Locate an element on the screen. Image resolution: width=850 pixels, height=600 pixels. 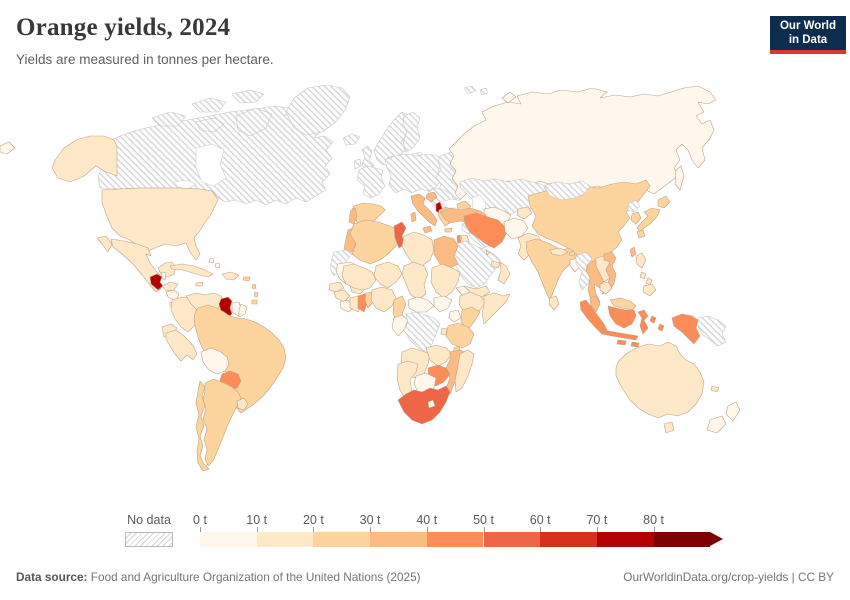
country-japan-hokkaido is located at coordinates (664, 202).